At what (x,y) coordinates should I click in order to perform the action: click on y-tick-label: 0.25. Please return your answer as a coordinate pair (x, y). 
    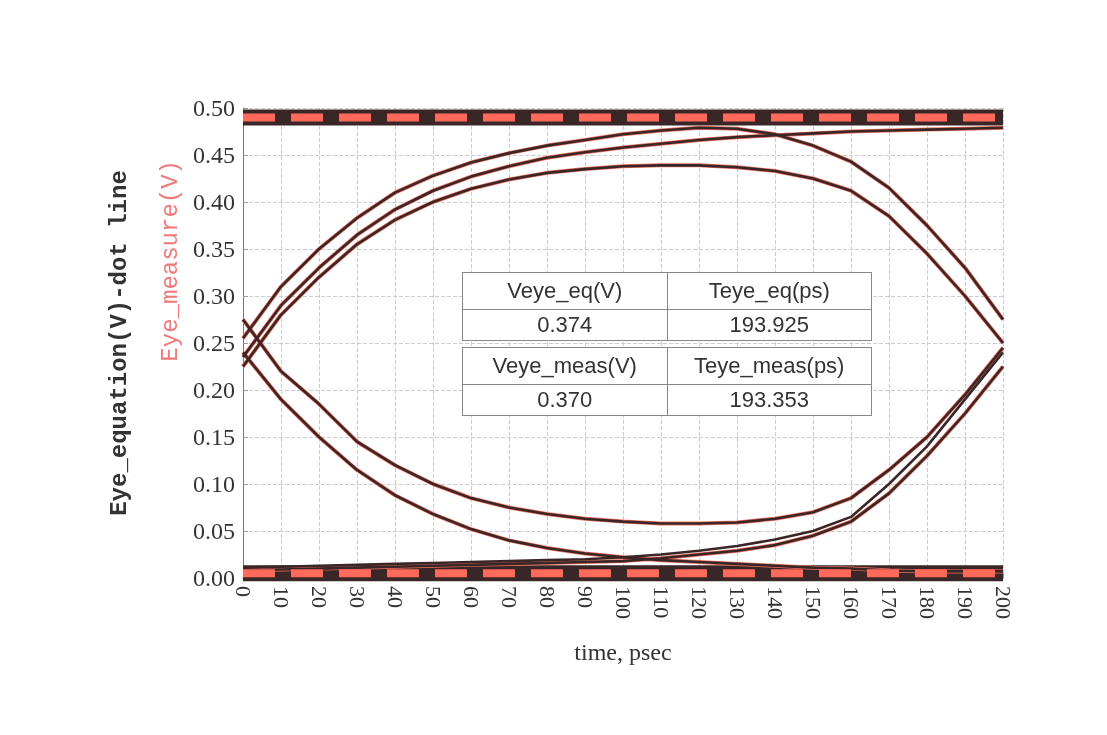
    Looking at the image, I should click on (214, 343).